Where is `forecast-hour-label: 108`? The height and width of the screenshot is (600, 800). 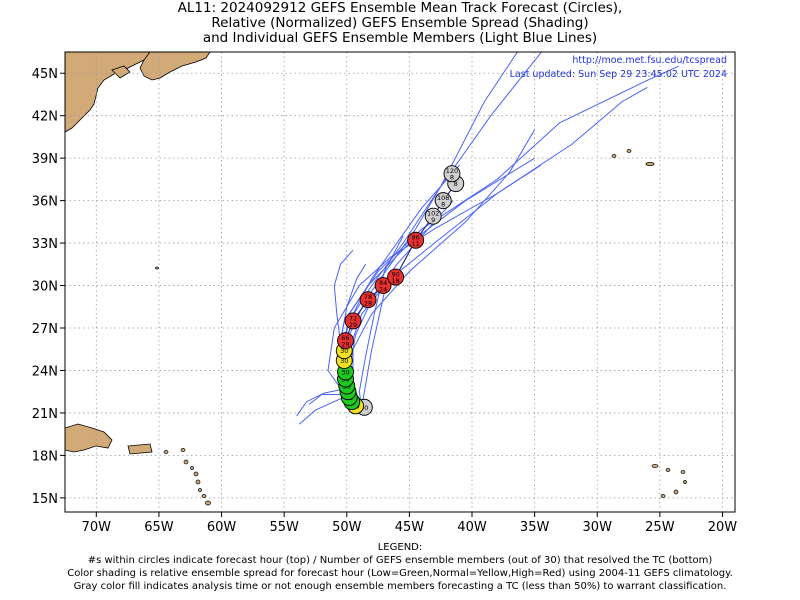 forecast-hour-label: 108 is located at coordinates (443, 198).